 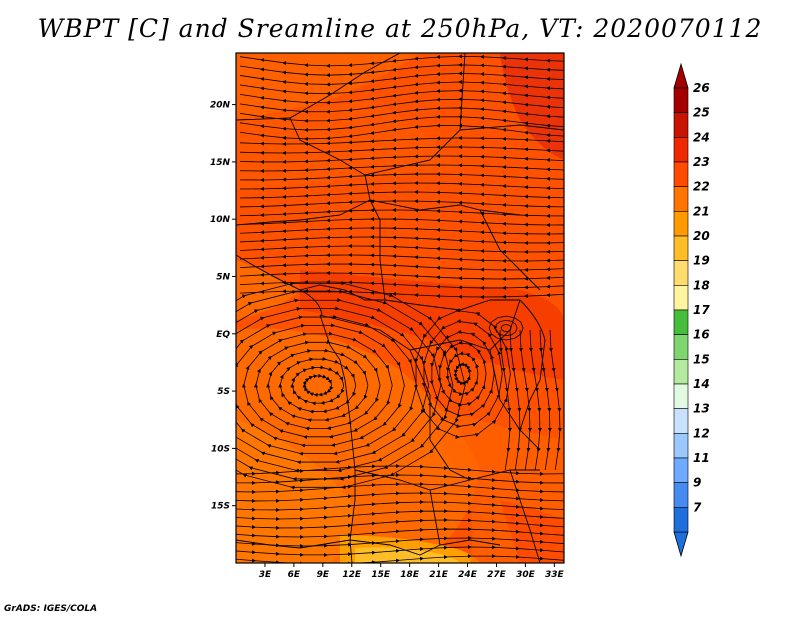 What do you see at coordinates (555, 575) in the screenshot?
I see `lon-label: 33E` at bounding box center [555, 575].